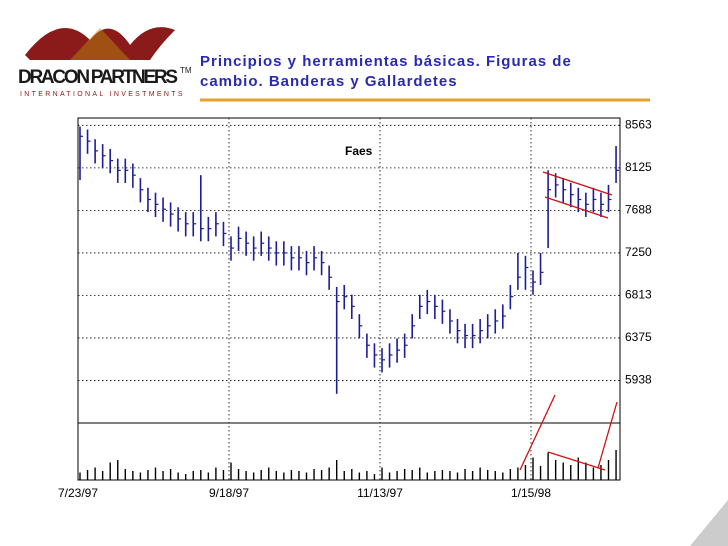 The image size is (728, 546). What do you see at coordinates (100, 44) in the screenshot?
I see `logo-mountain` at bounding box center [100, 44].